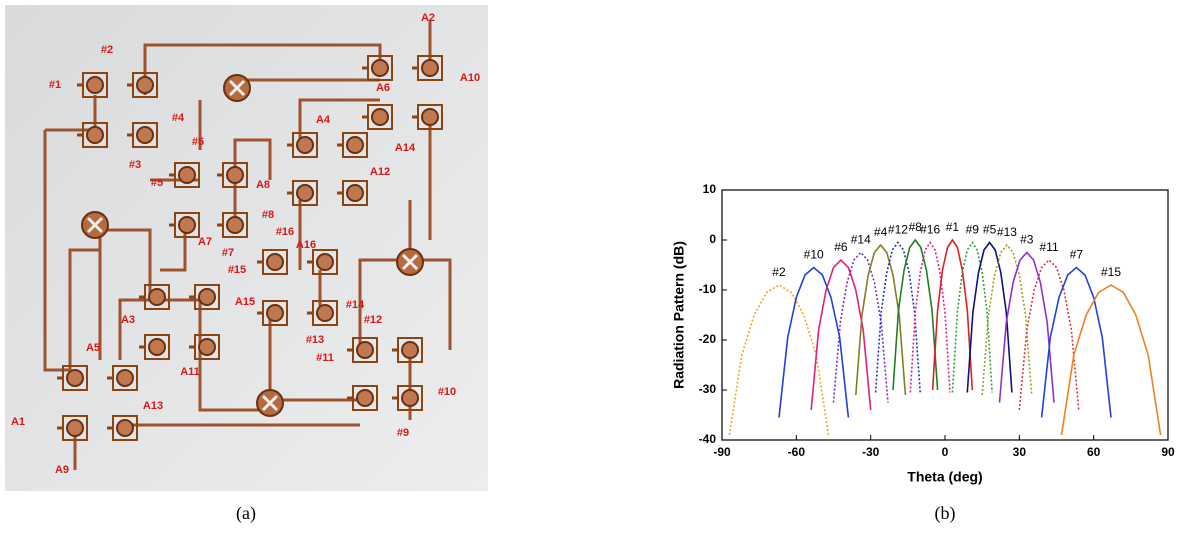 The height and width of the screenshot is (539, 1182). What do you see at coordinates (779, 272) in the screenshot?
I see `series-label: #2` at bounding box center [779, 272].